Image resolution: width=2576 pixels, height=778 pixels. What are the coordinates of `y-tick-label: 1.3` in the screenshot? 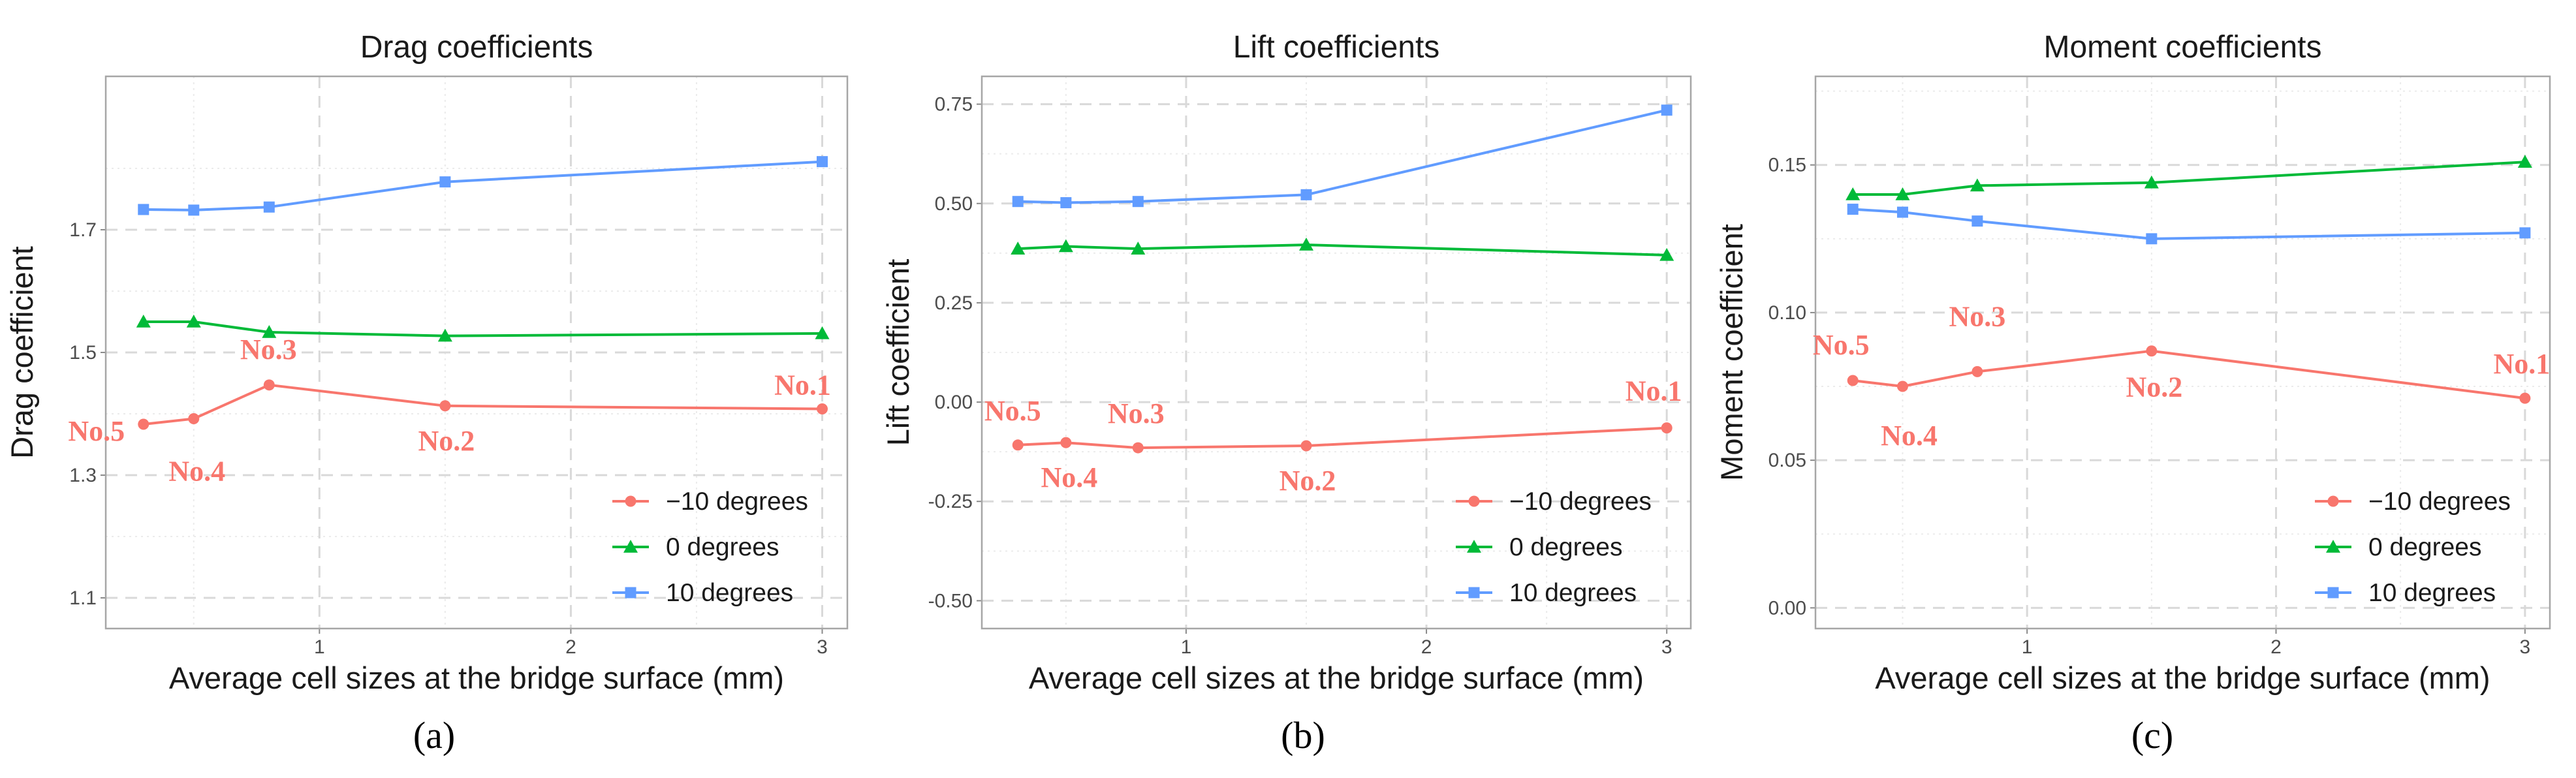 It's located at (83, 475).